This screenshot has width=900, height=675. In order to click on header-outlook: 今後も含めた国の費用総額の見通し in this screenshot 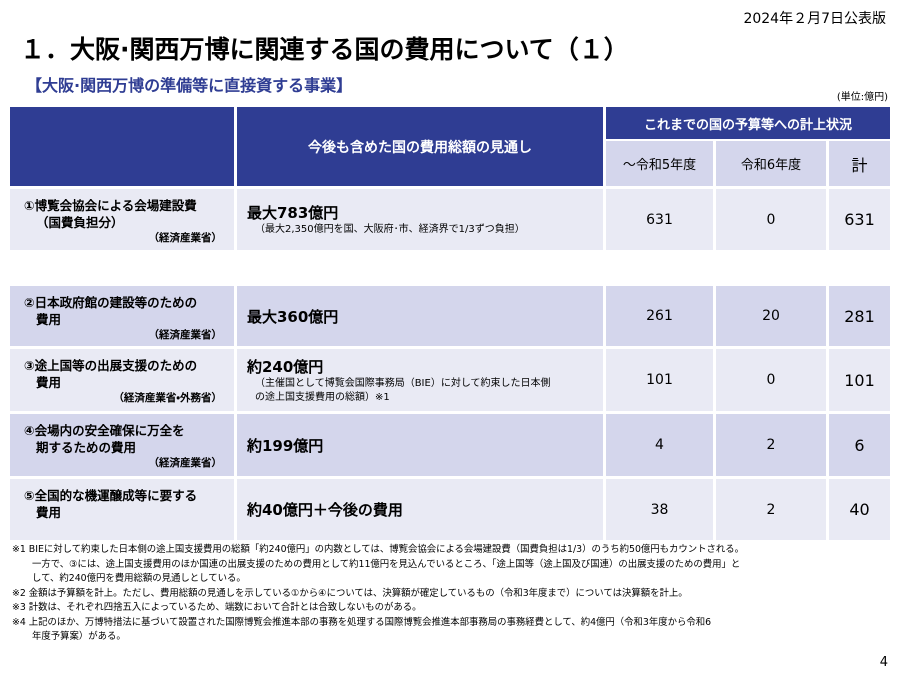, I will do `click(420, 146)`.